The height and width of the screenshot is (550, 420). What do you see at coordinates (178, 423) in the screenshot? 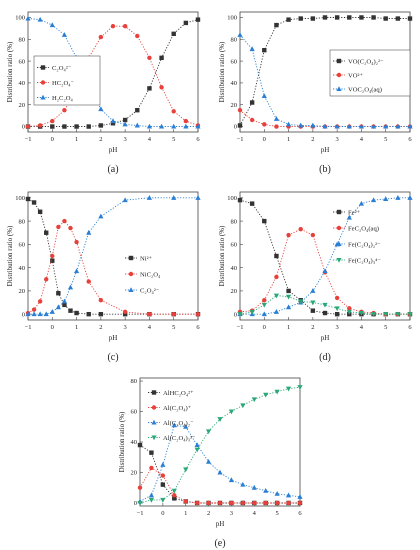
I see `legend-label: Al(C₂O₄)₂⁻` at bounding box center [178, 423].